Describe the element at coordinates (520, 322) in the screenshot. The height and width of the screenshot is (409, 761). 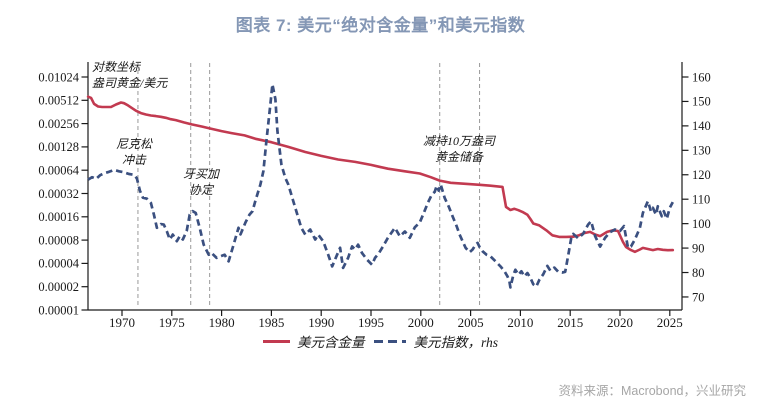
I see `x-axis-label: 2010` at that location.